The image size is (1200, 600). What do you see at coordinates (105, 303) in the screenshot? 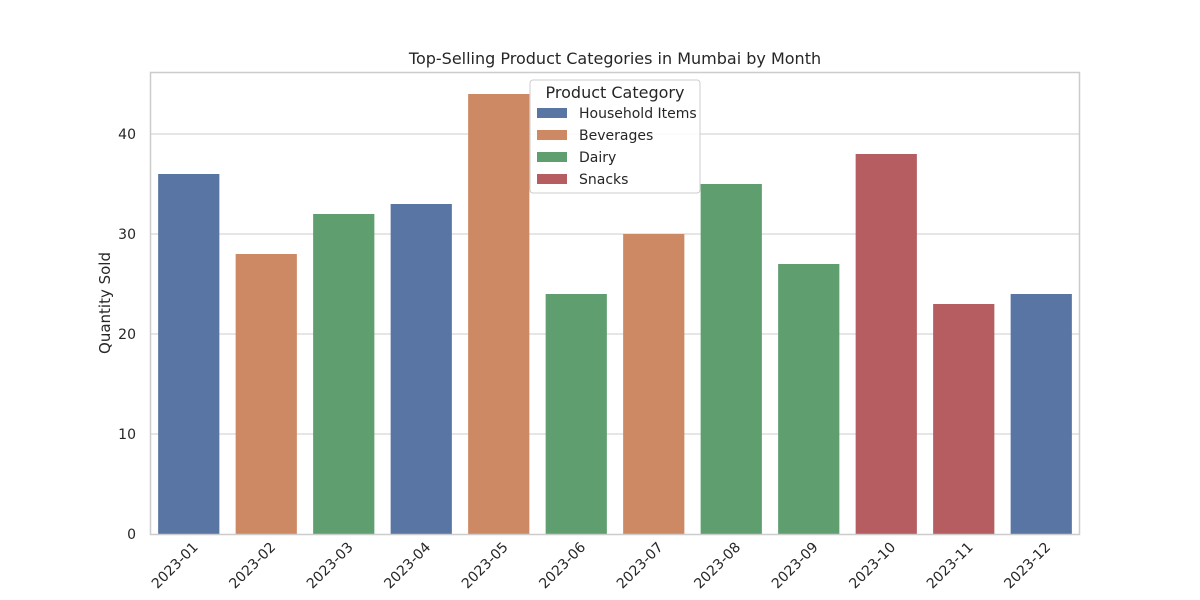
I see `y-axis-label: Quantity Sold` at bounding box center [105, 303].